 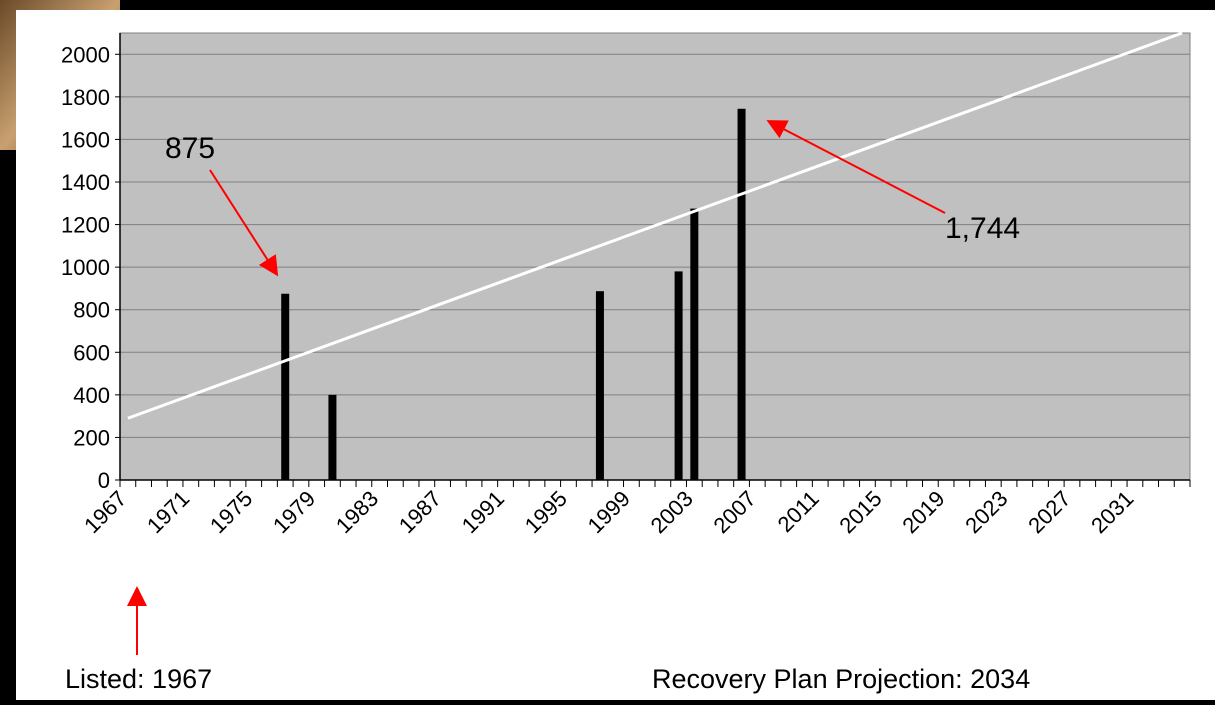 I want to click on y-tick-label: 2000, so click(x=85, y=54).